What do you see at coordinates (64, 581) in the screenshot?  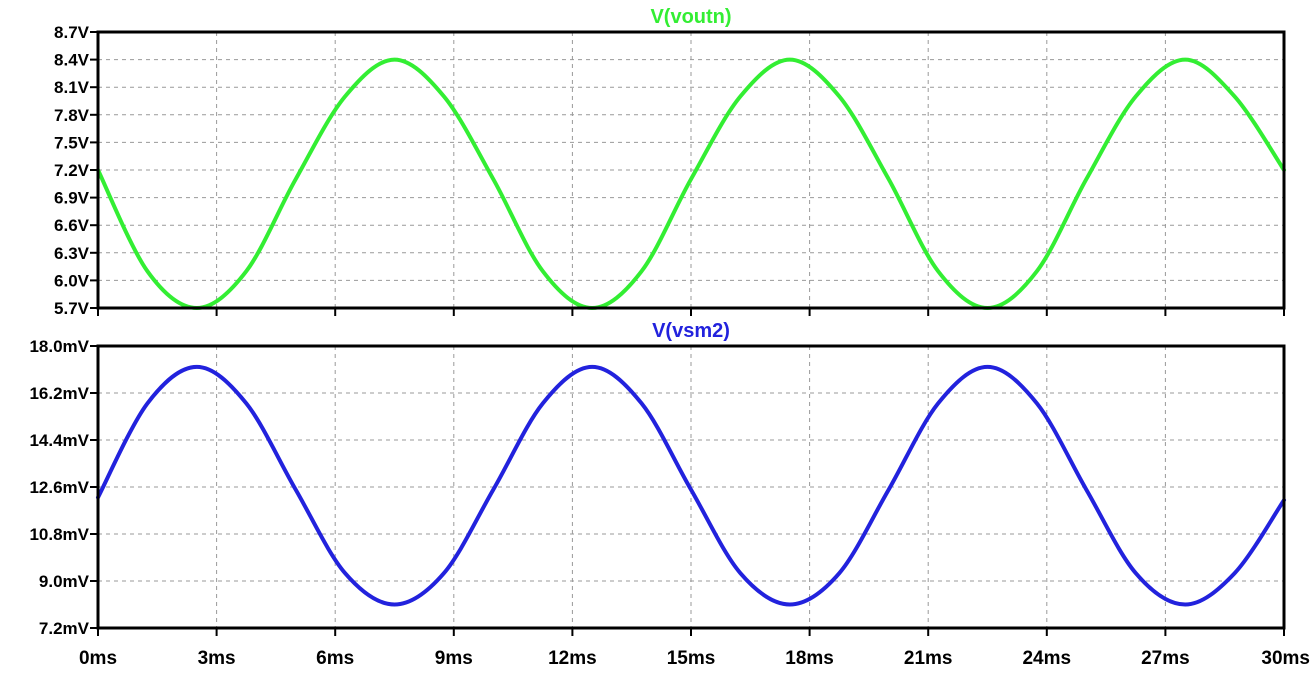 I see `y-tick-label: 9.0mV` at bounding box center [64, 581].